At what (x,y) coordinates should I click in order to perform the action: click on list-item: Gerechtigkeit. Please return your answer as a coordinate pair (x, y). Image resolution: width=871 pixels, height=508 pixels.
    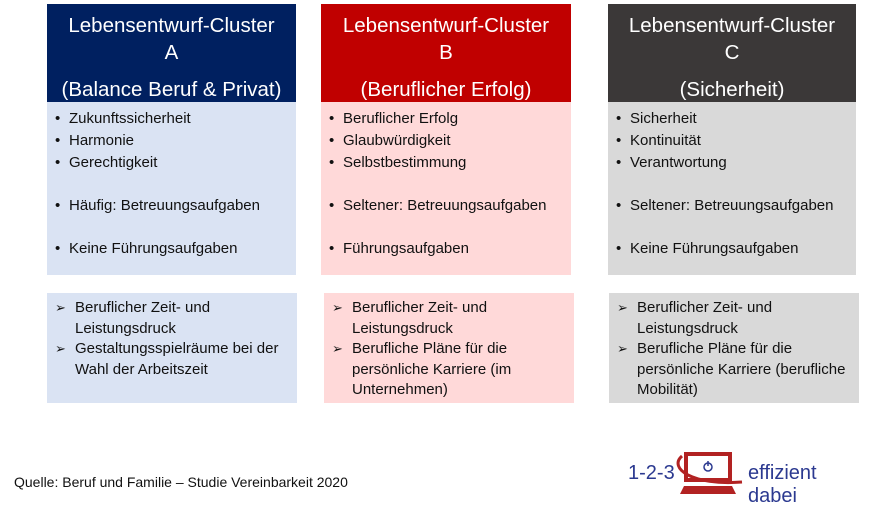
    Looking at the image, I should click on (175, 163).